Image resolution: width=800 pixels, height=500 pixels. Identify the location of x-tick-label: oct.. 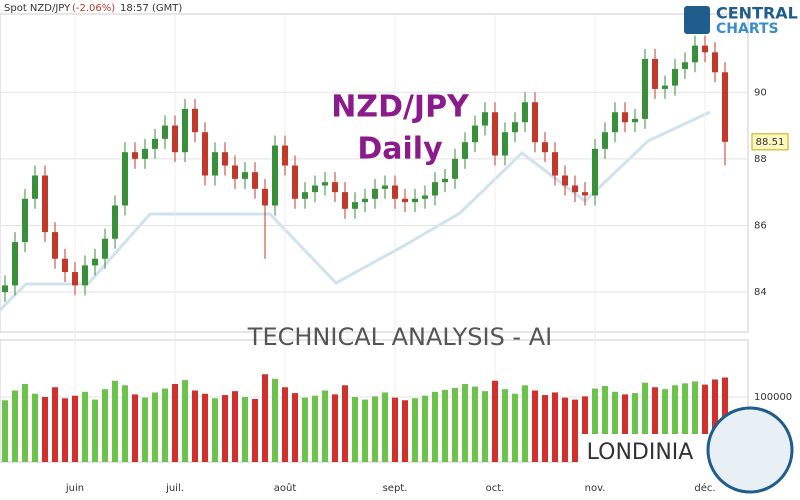
(495, 488).